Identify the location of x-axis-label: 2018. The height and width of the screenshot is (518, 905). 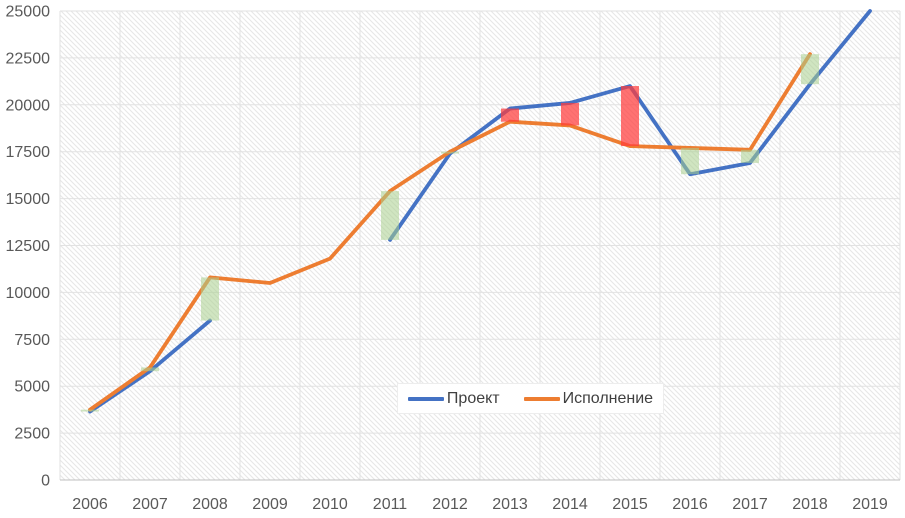
(810, 504).